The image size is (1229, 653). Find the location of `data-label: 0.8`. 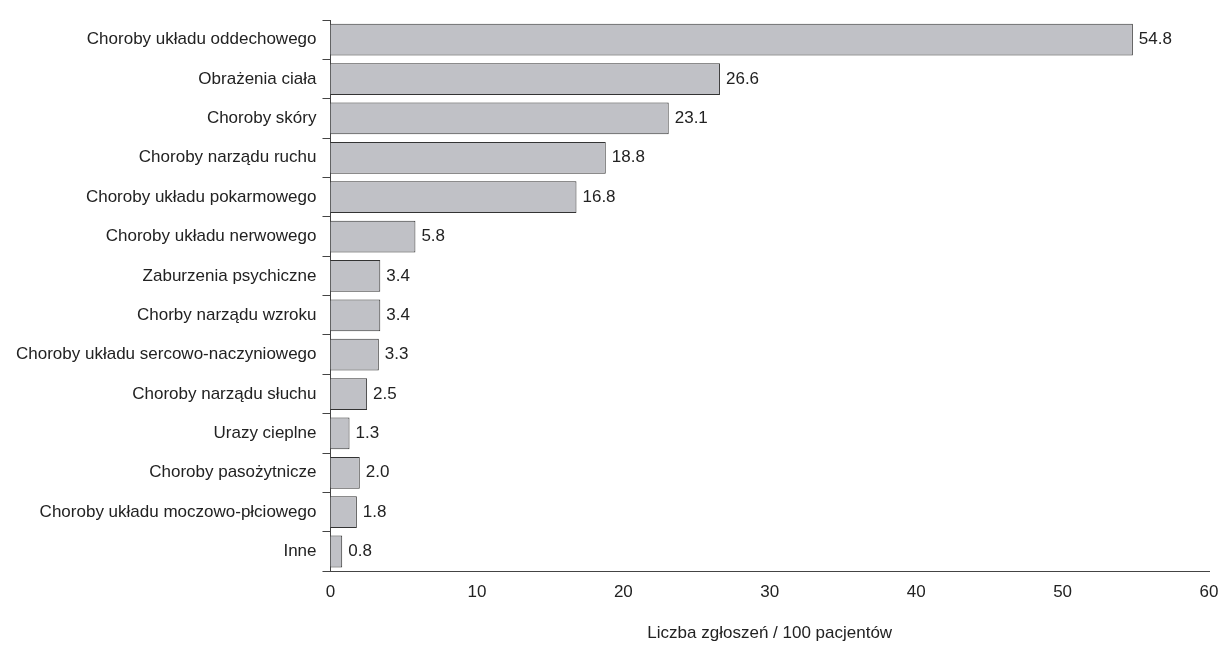

data-label: 0.8 is located at coordinates (360, 551).